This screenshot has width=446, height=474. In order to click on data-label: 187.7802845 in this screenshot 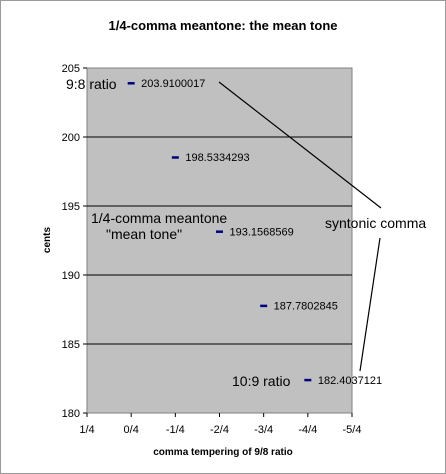, I will do `click(306, 307)`.